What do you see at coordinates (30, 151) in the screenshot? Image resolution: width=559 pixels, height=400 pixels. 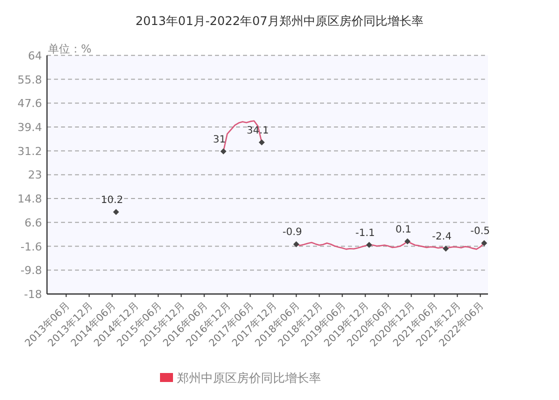 I see `y-tick-label: 31.2` at bounding box center [30, 151].